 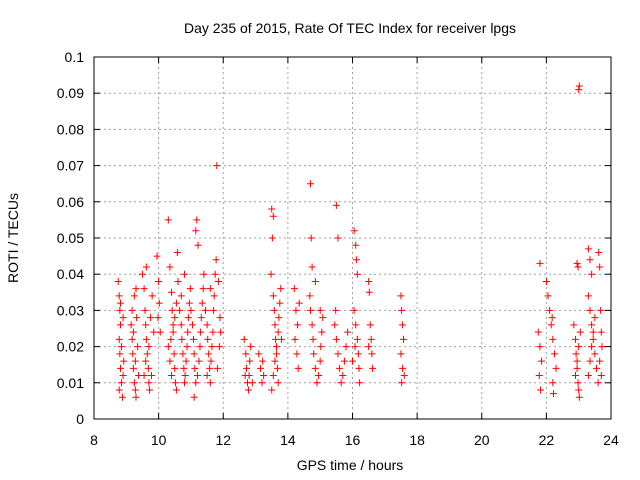 What do you see at coordinates (70, 129) in the screenshot?
I see `y-tick-label: 0.08` at bounding box center [70, 129].